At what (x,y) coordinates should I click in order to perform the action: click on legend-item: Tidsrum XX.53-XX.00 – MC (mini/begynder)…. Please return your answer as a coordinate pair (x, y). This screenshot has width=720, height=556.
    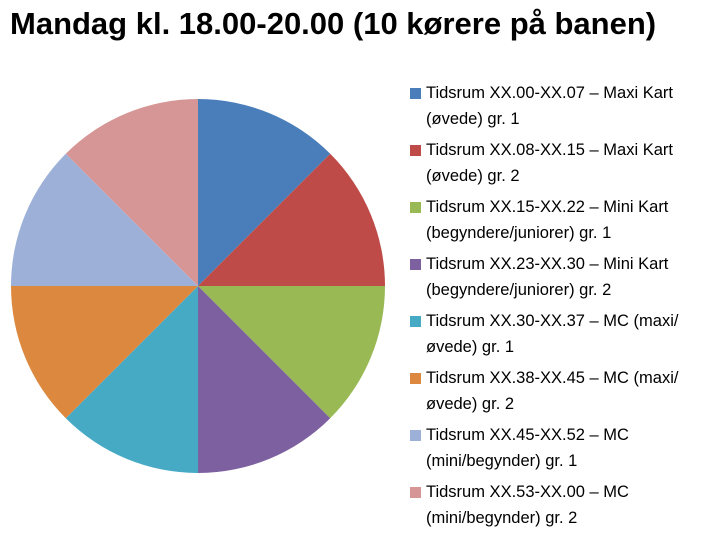
    Looking at the image, I should click on (553, 507).